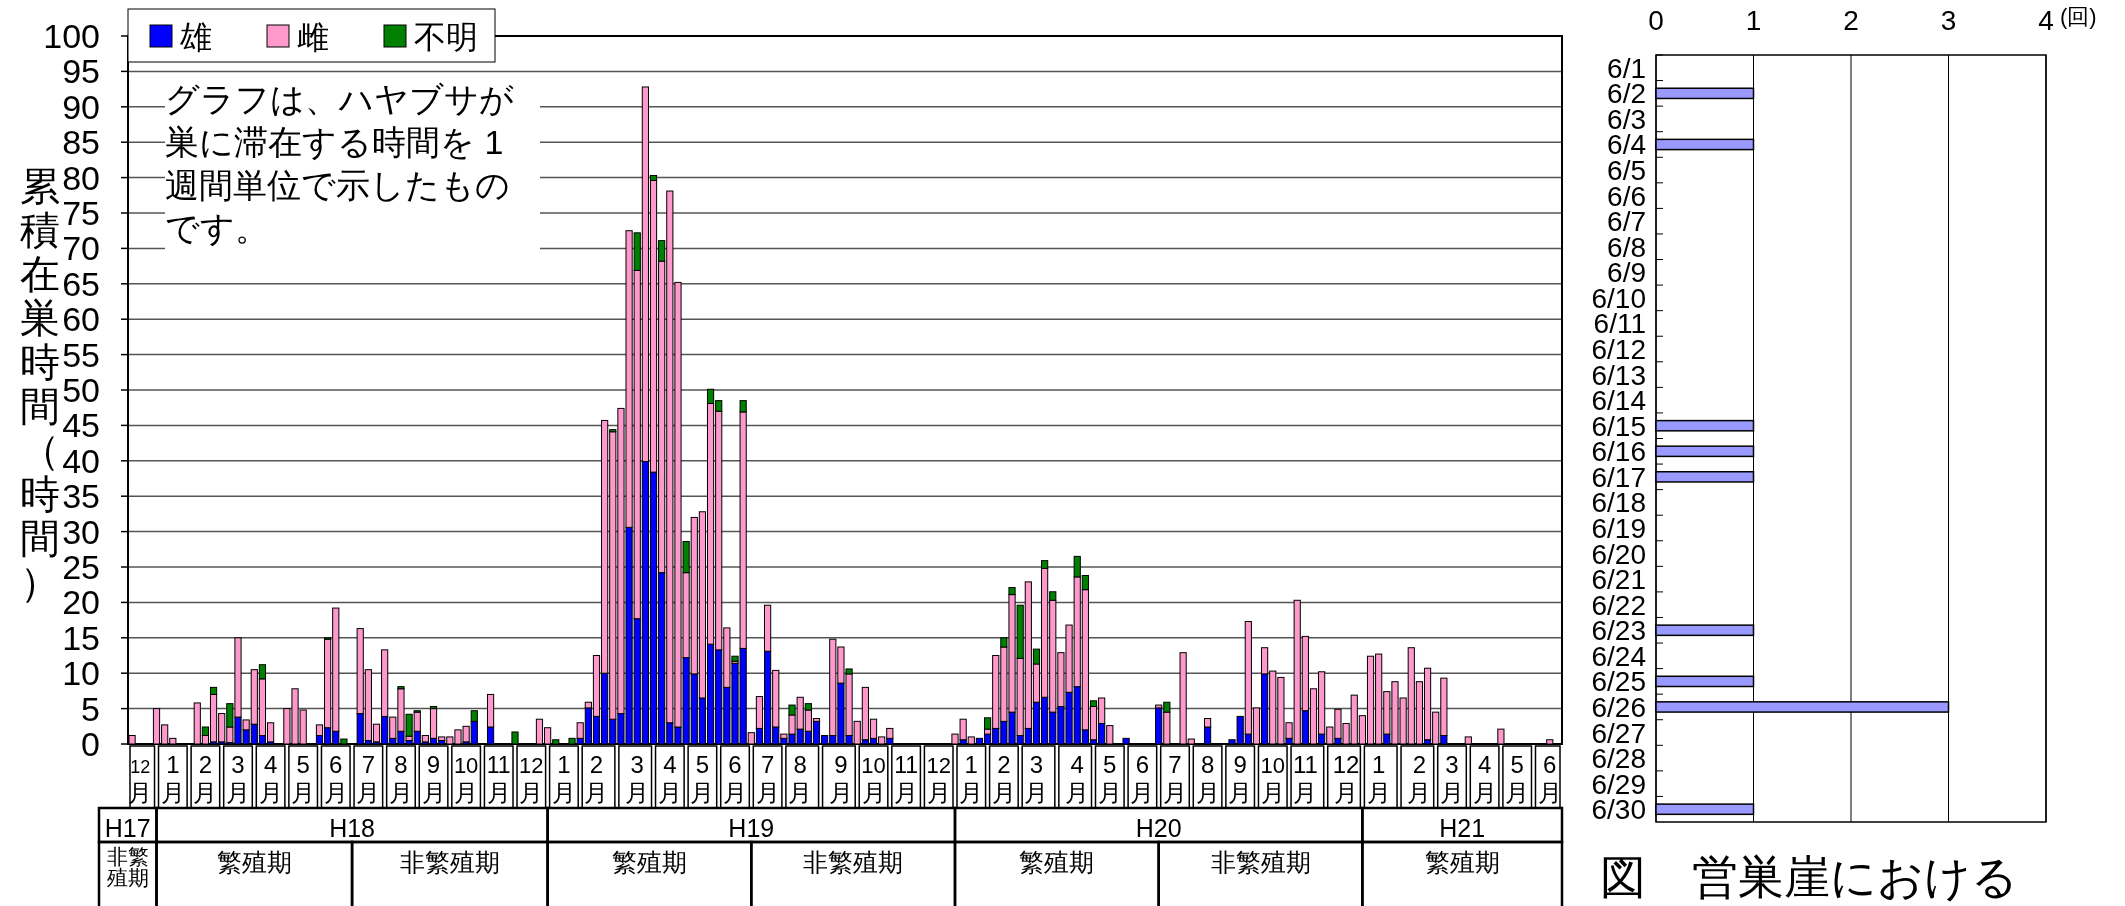 The image size is (2125, 906). Describe the element at coordinates (2046, 20) in the screenshot. I see `x-tick-label: 4` at that location.